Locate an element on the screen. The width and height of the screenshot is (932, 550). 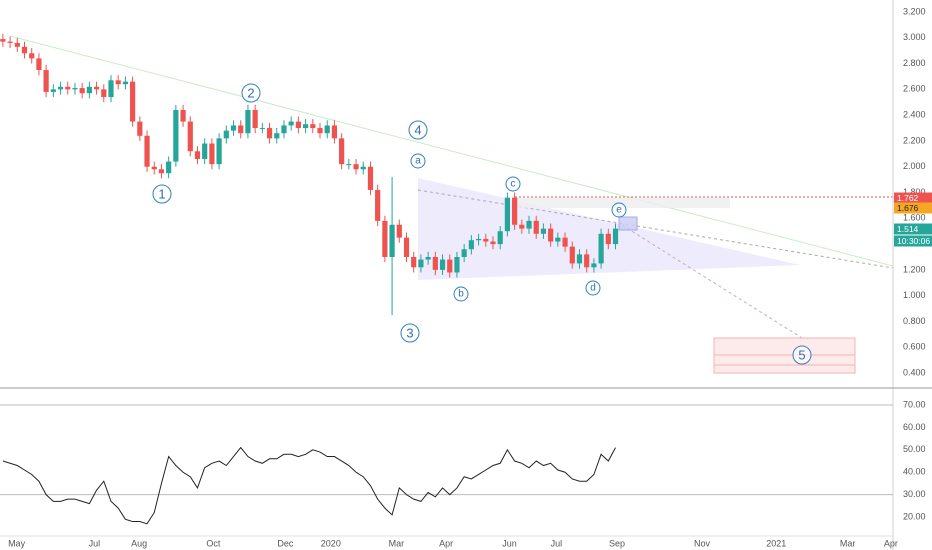
sub-wave-label: d is located at coordinates (593, 288).